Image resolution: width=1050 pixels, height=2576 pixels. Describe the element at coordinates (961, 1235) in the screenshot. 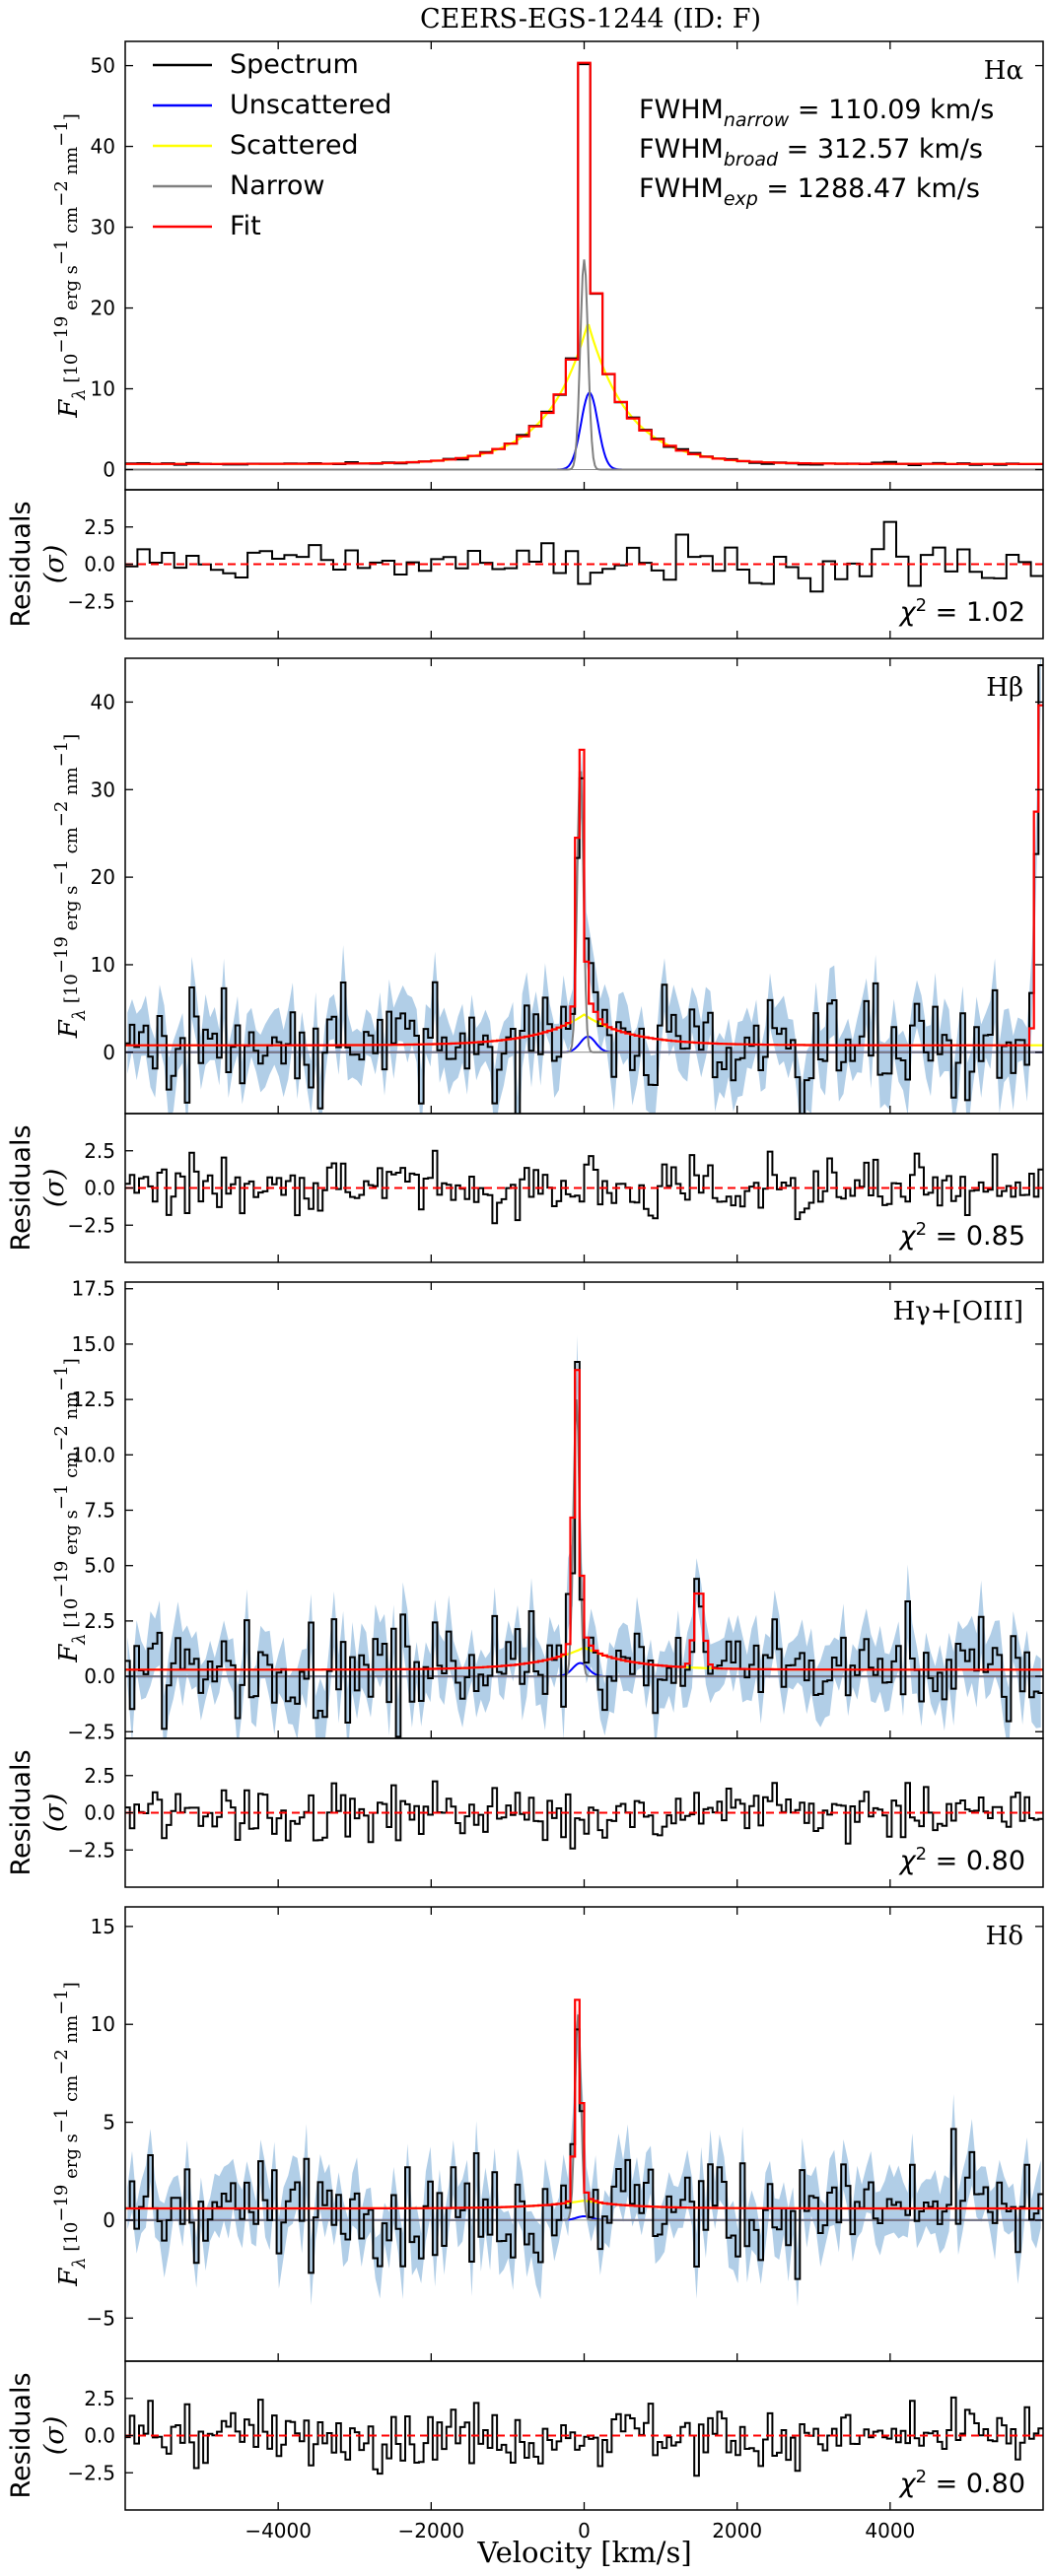

I see `chi2-label: χ2 = 0.85` at that location.